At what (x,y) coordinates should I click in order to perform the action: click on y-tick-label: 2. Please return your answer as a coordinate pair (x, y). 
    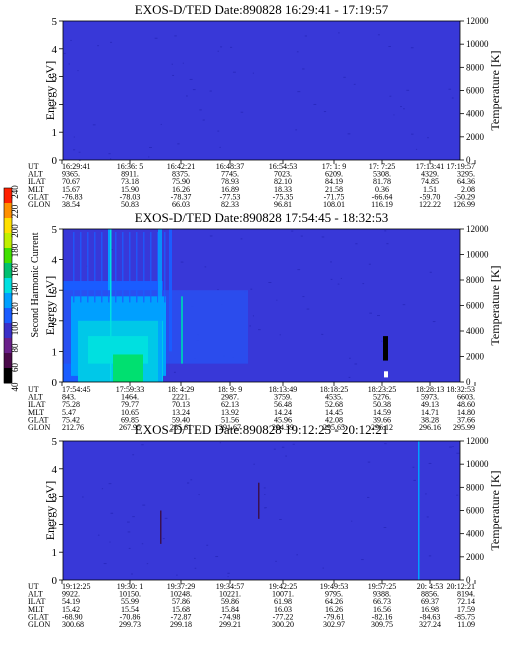
    Looking at the image, I should click on (55, 322).